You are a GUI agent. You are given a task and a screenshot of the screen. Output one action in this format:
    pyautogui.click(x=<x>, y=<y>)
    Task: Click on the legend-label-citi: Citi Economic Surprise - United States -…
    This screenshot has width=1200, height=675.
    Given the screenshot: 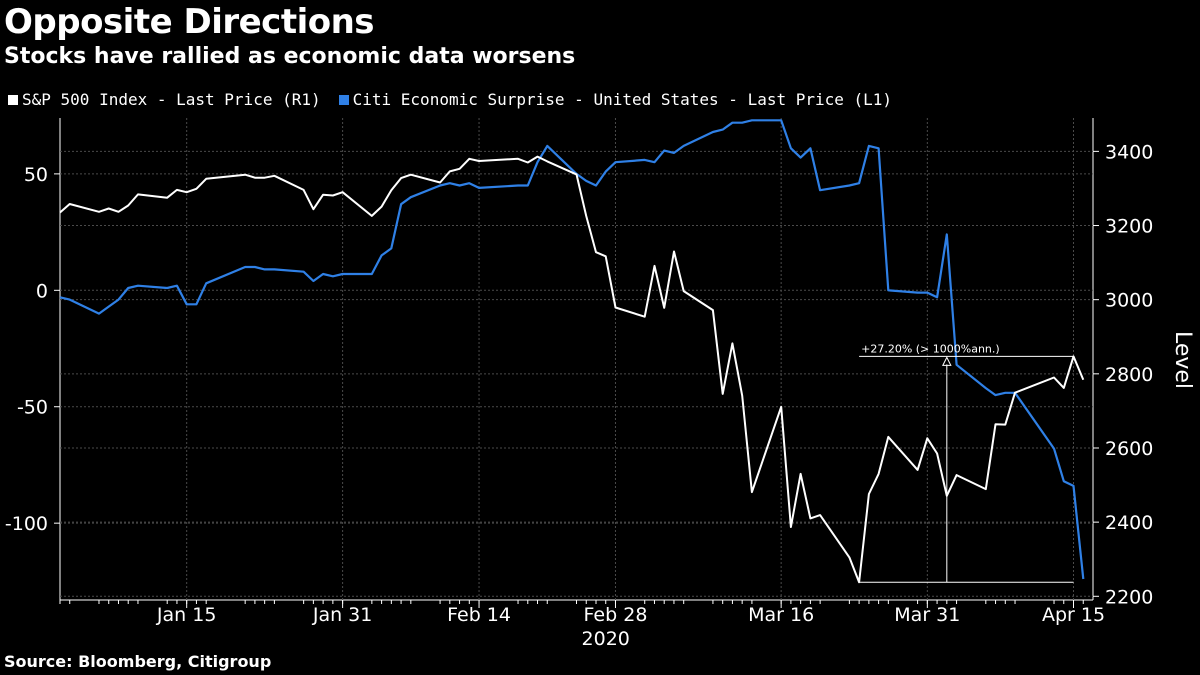 What is the action you would take?
    pyautogui.click(x=622, y=99)
    